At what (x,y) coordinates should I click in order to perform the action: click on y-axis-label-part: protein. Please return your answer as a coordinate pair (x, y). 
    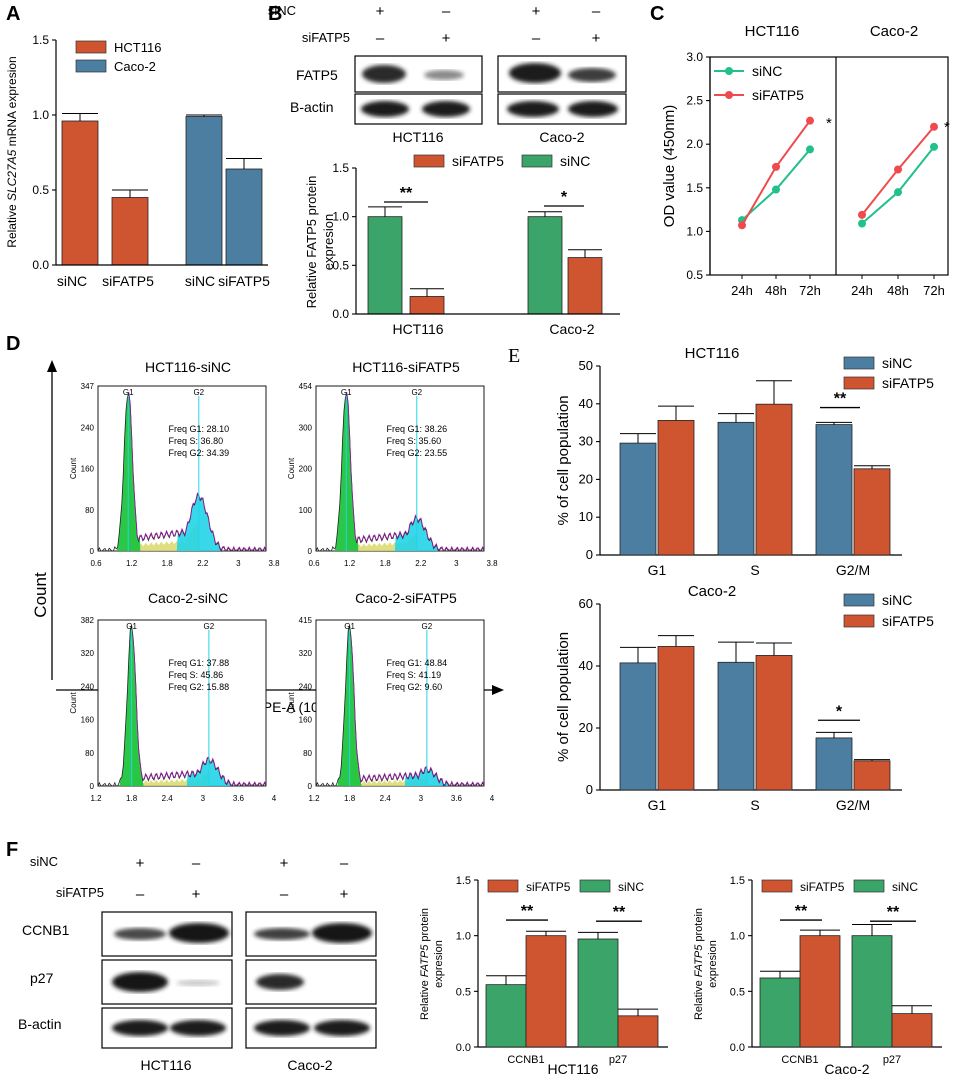
    Looking at the image, I should click on (425, 926).